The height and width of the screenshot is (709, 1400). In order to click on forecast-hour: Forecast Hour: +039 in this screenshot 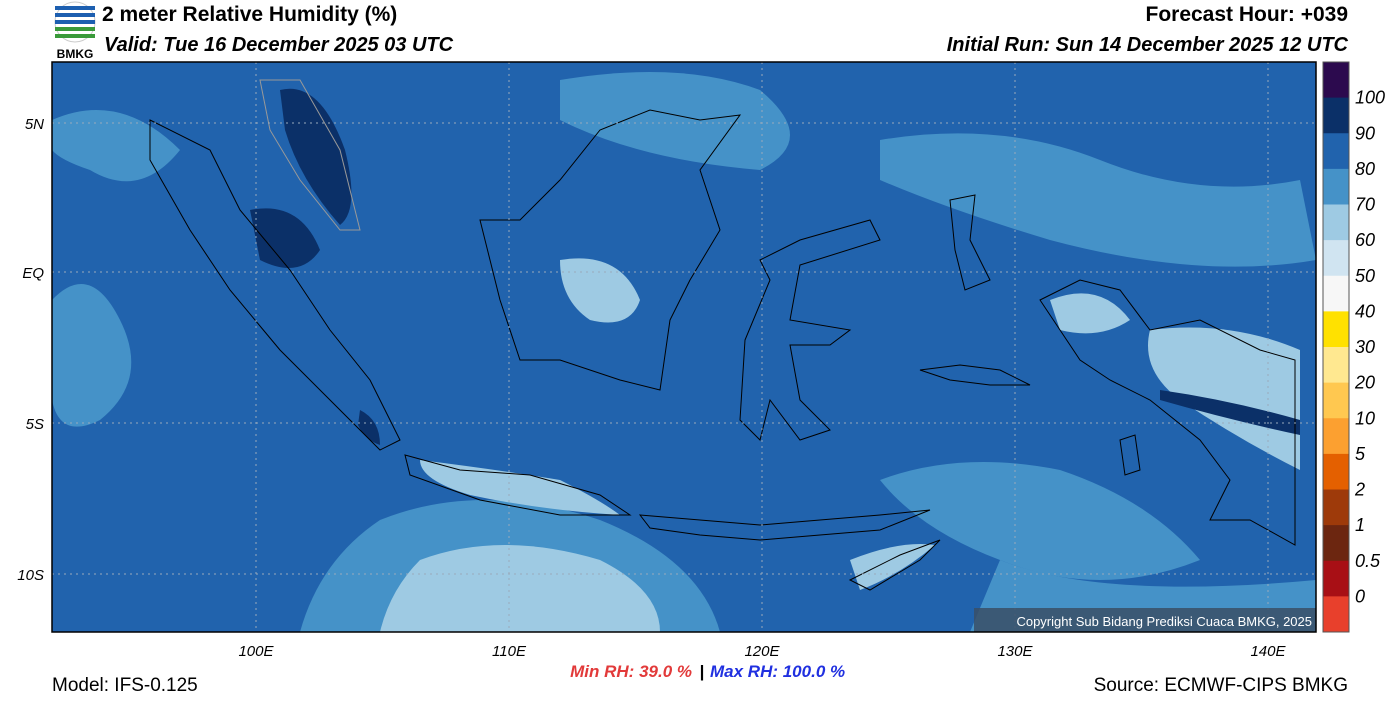, I will do `click(1247, 14)`.